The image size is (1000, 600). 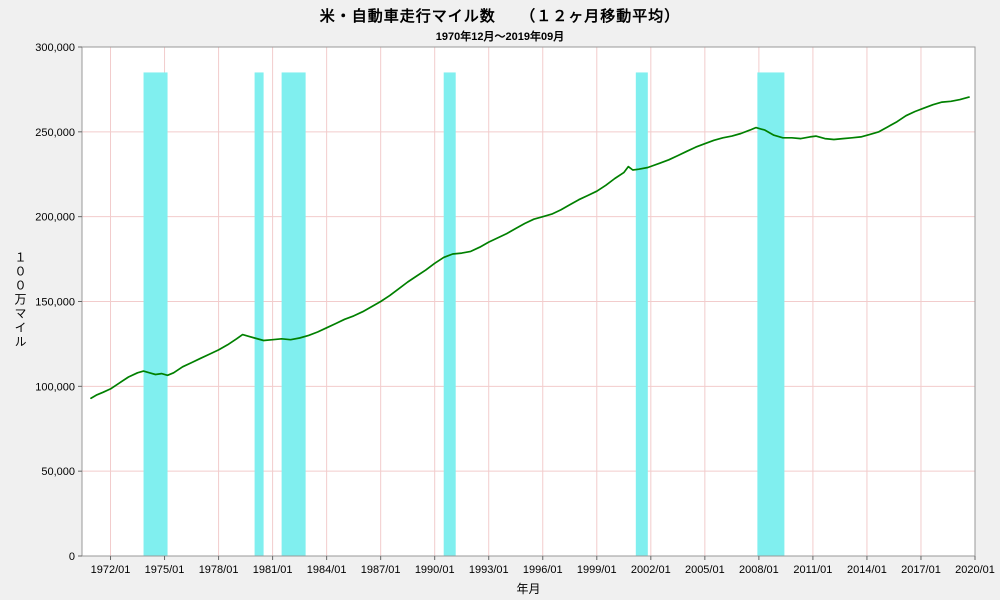 I want to click on y-tick-label: 100,000, so click(x=55, y=387).